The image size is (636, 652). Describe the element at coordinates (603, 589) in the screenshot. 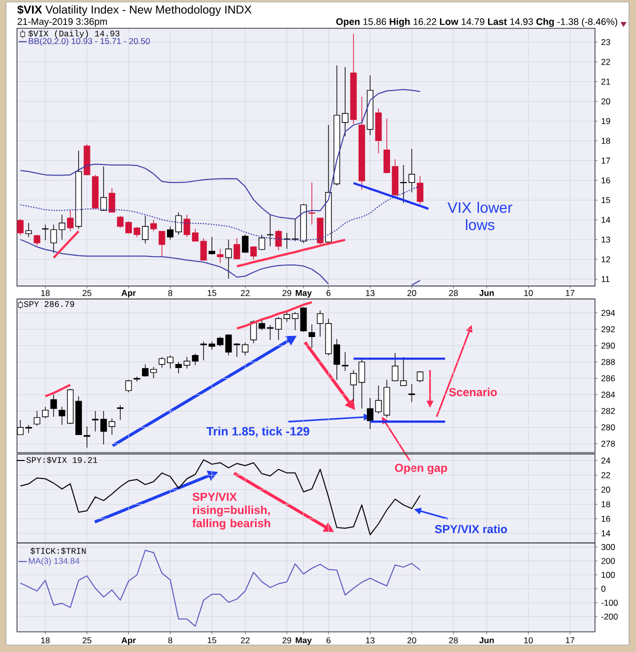

I see `y-tick-label: 0` at that location.